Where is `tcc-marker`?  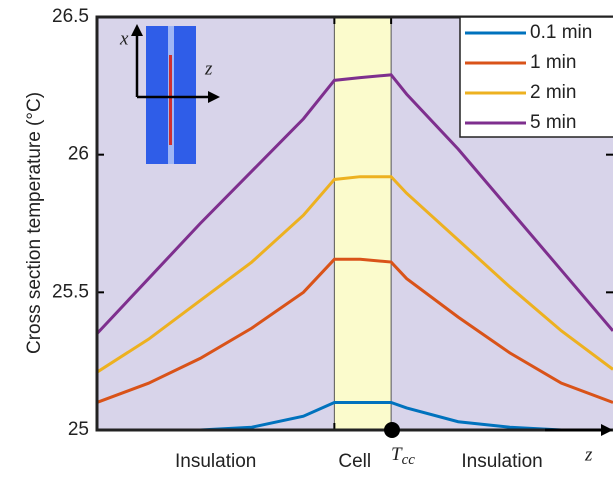
tcc-marker is located at coordinates (392, 430).